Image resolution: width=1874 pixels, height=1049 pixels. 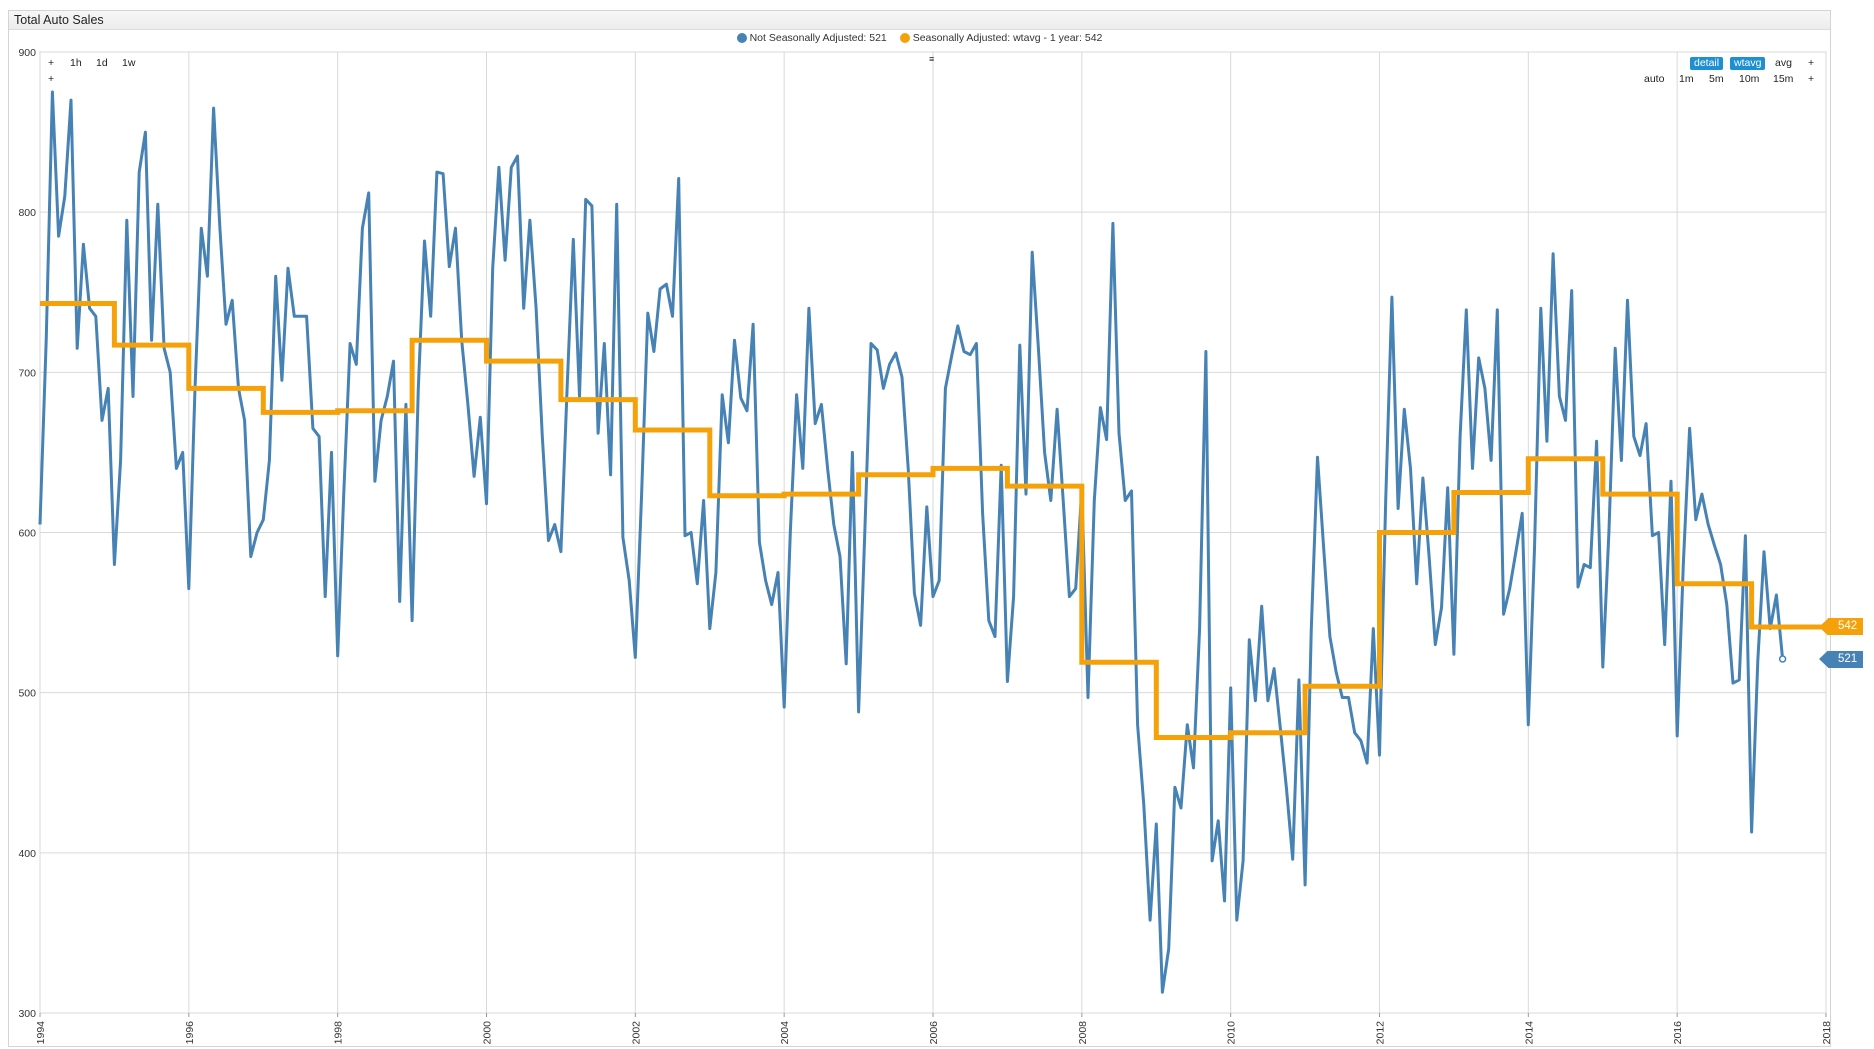 I want to click on seasonal-value-badge: 542, so click(x=1846, y=627).